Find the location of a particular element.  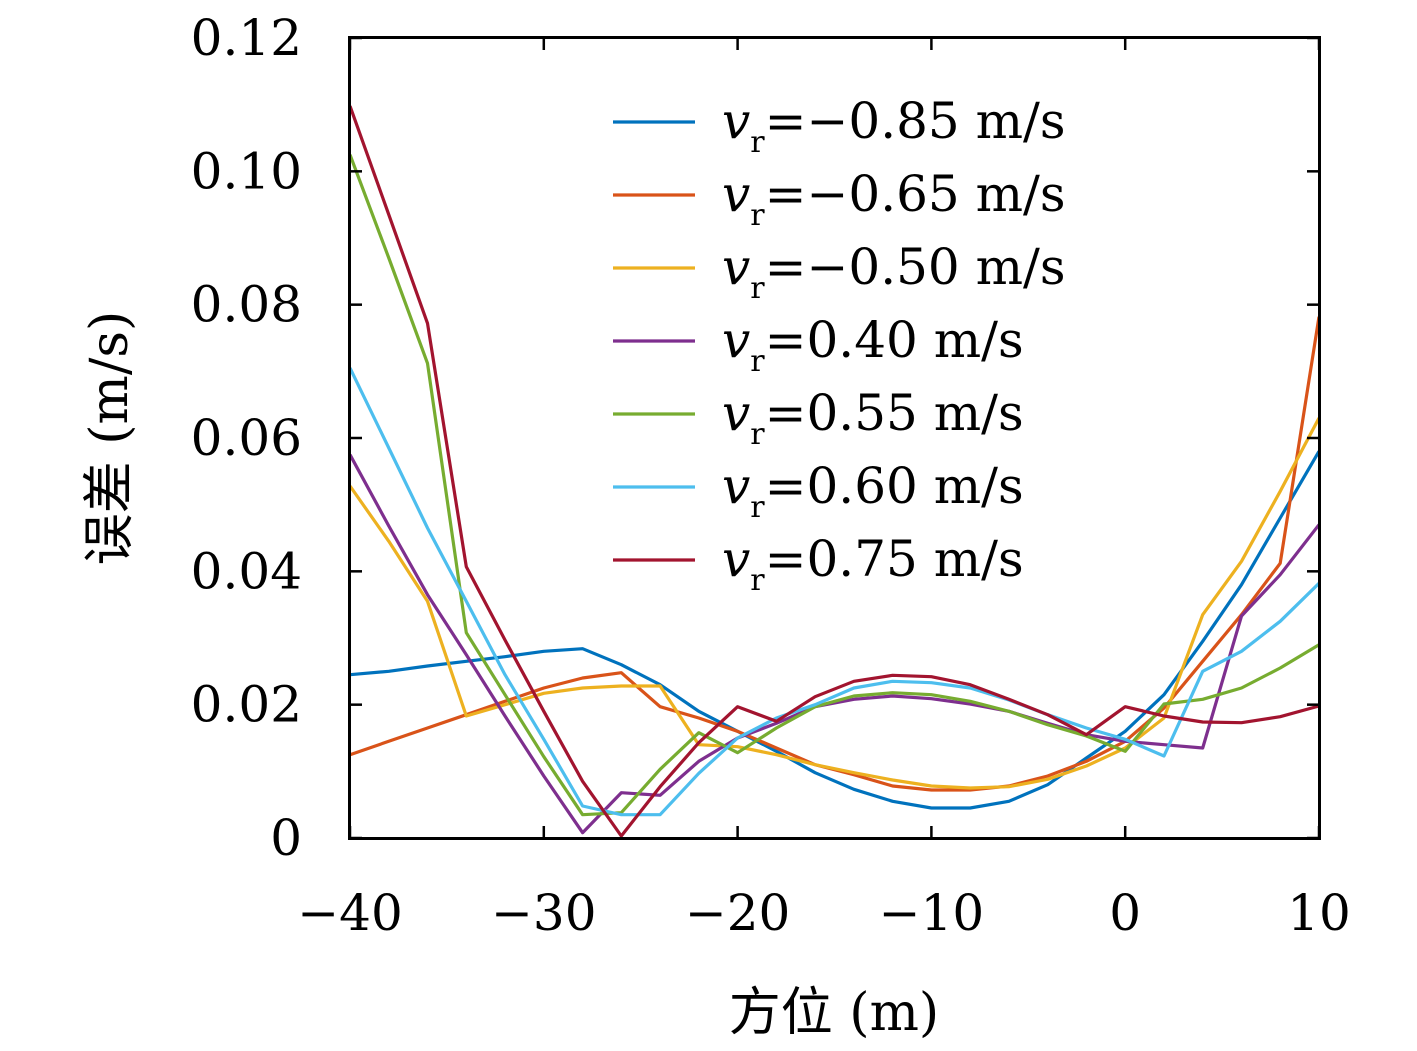

legend-label-2: vr=−0.65 m/s is located at coordinates (894, 199).